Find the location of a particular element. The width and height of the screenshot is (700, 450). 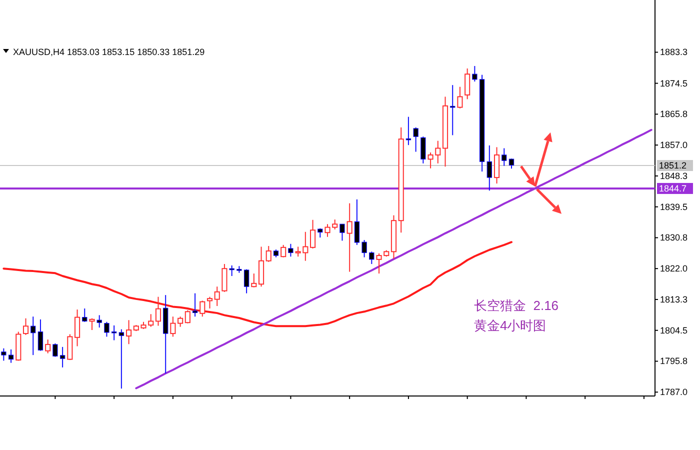

y-tick-label: 1883.3 is located at coordinates (674, 52).